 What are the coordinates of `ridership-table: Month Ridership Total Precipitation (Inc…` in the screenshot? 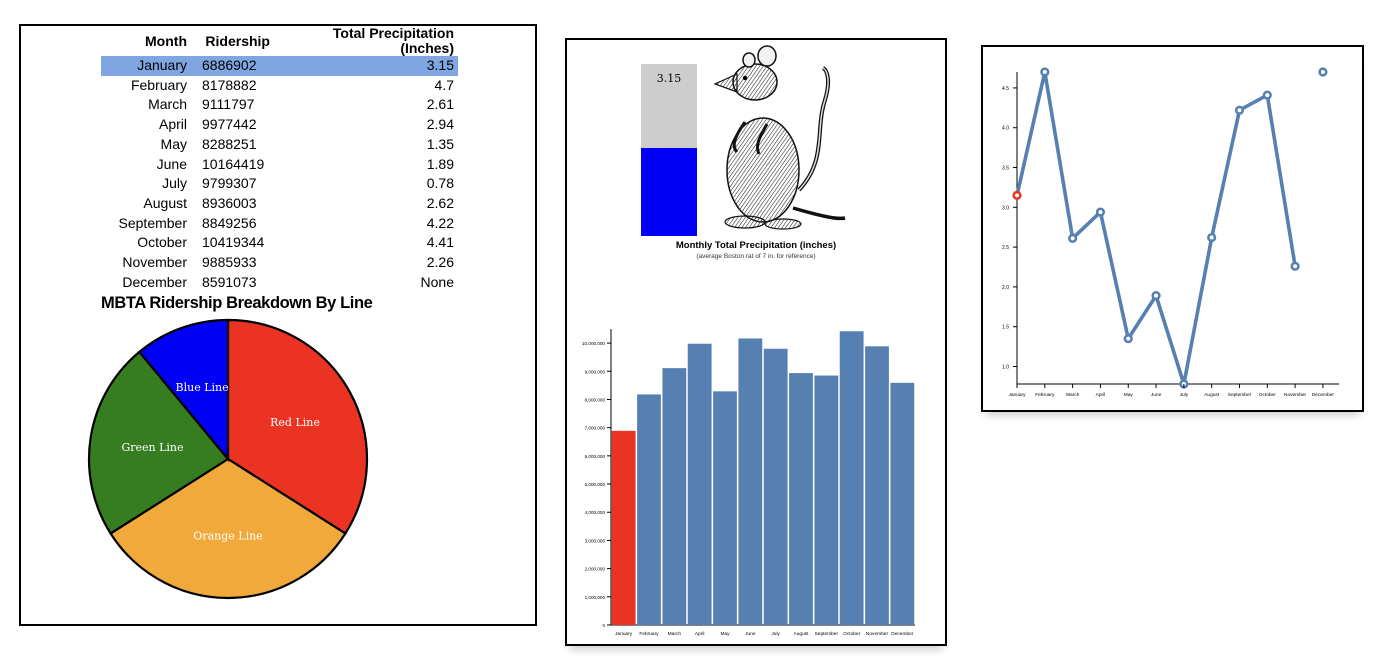 It's located at (279, 159).